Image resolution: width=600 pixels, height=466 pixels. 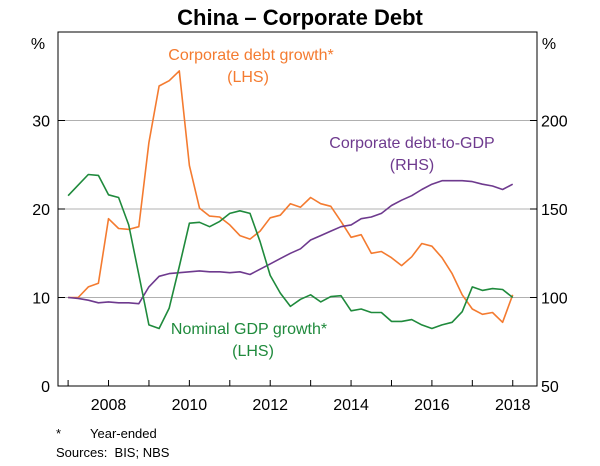 I want to click on x-tick-label-2018: 2018, so click(x=513, y=405).